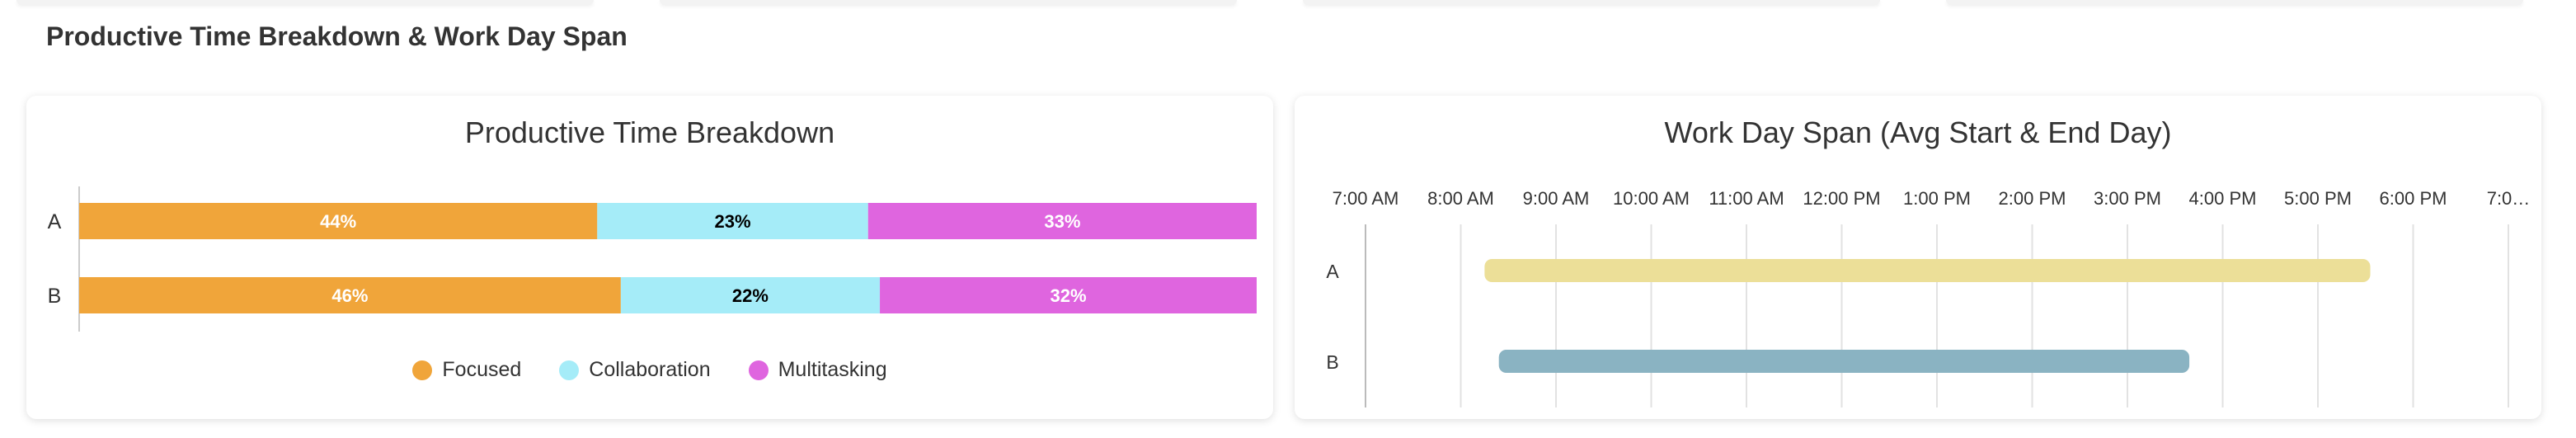 Image resolution: width=2576 pixels, height=438 pixels. I want to click on x-tick-label-9: 4:00 PM, so click(2223, 198).